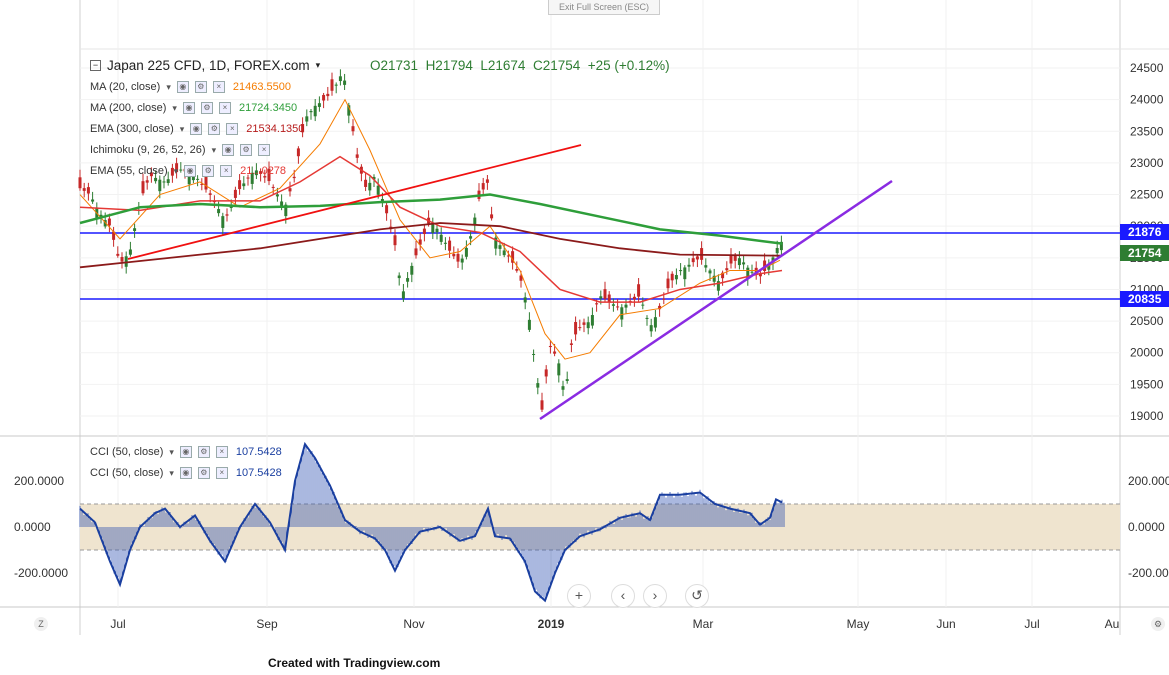 The height and width of the screenshot is (675, 1169). Describe the element at coordinates (268, 108) in the screenshot. I see `indicator-value: 21724.3450` at that location.